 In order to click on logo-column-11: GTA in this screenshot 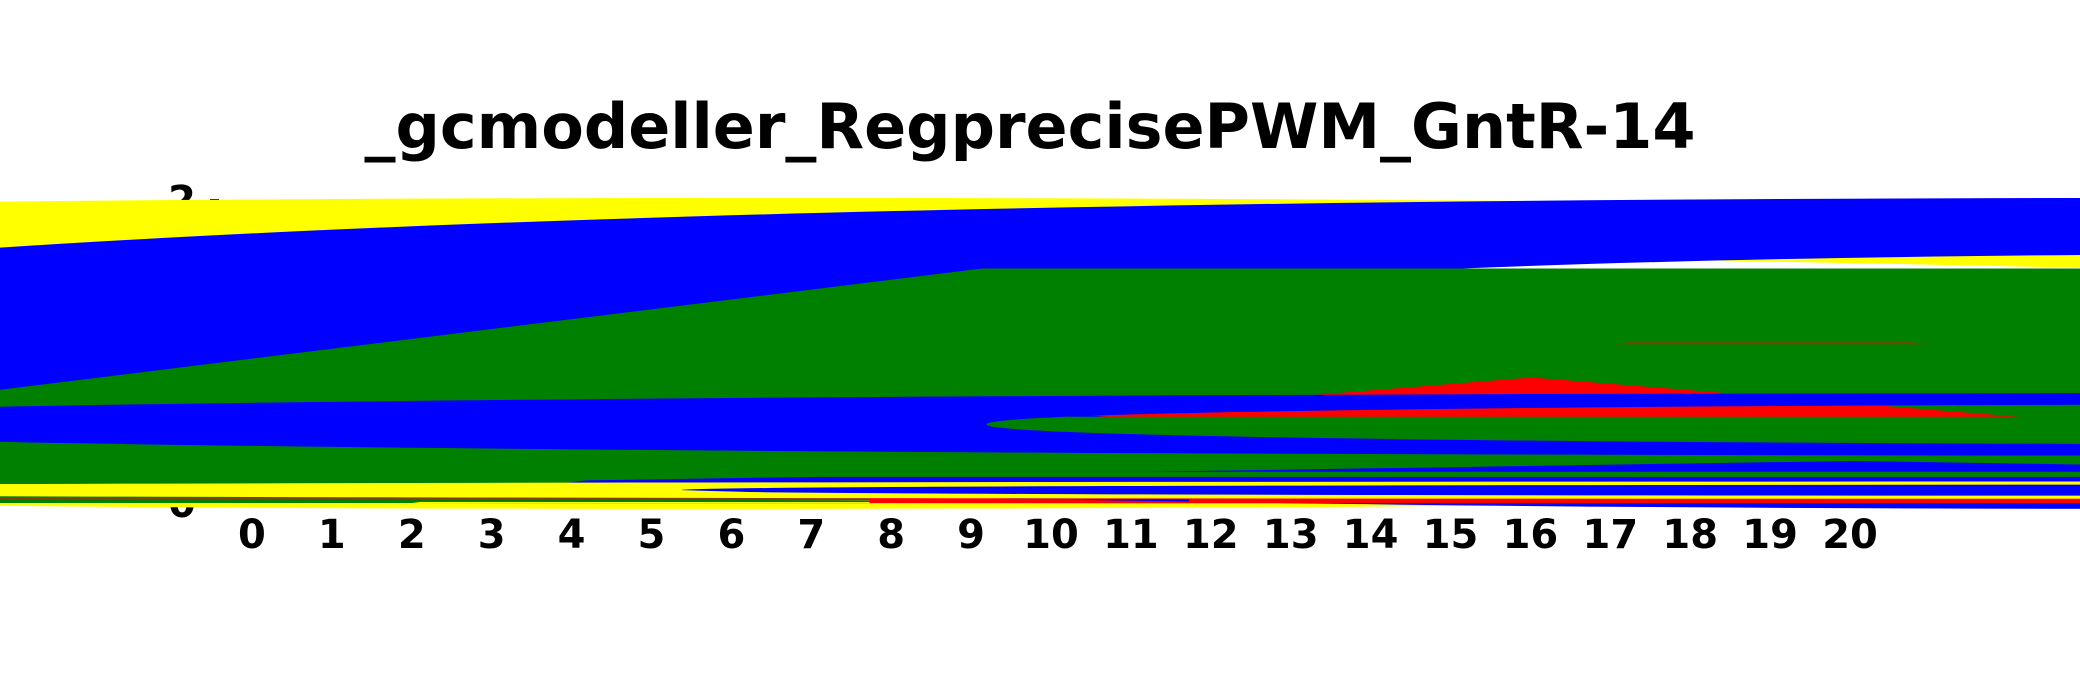, I will do `click(1040, 480)`.